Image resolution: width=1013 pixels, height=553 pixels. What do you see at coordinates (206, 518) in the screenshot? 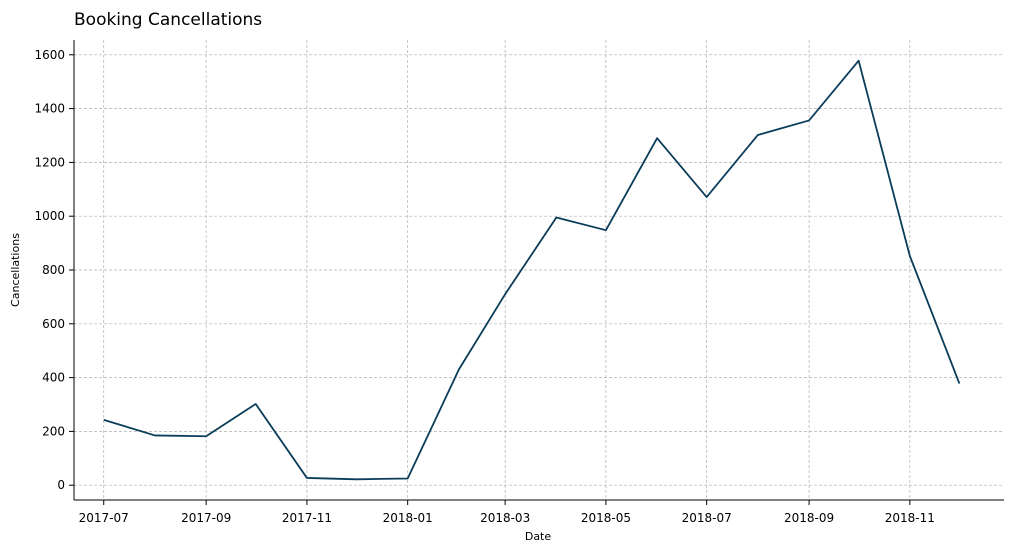
I see `x-tick-label: 2017-09` at bounding box center [206, 518].